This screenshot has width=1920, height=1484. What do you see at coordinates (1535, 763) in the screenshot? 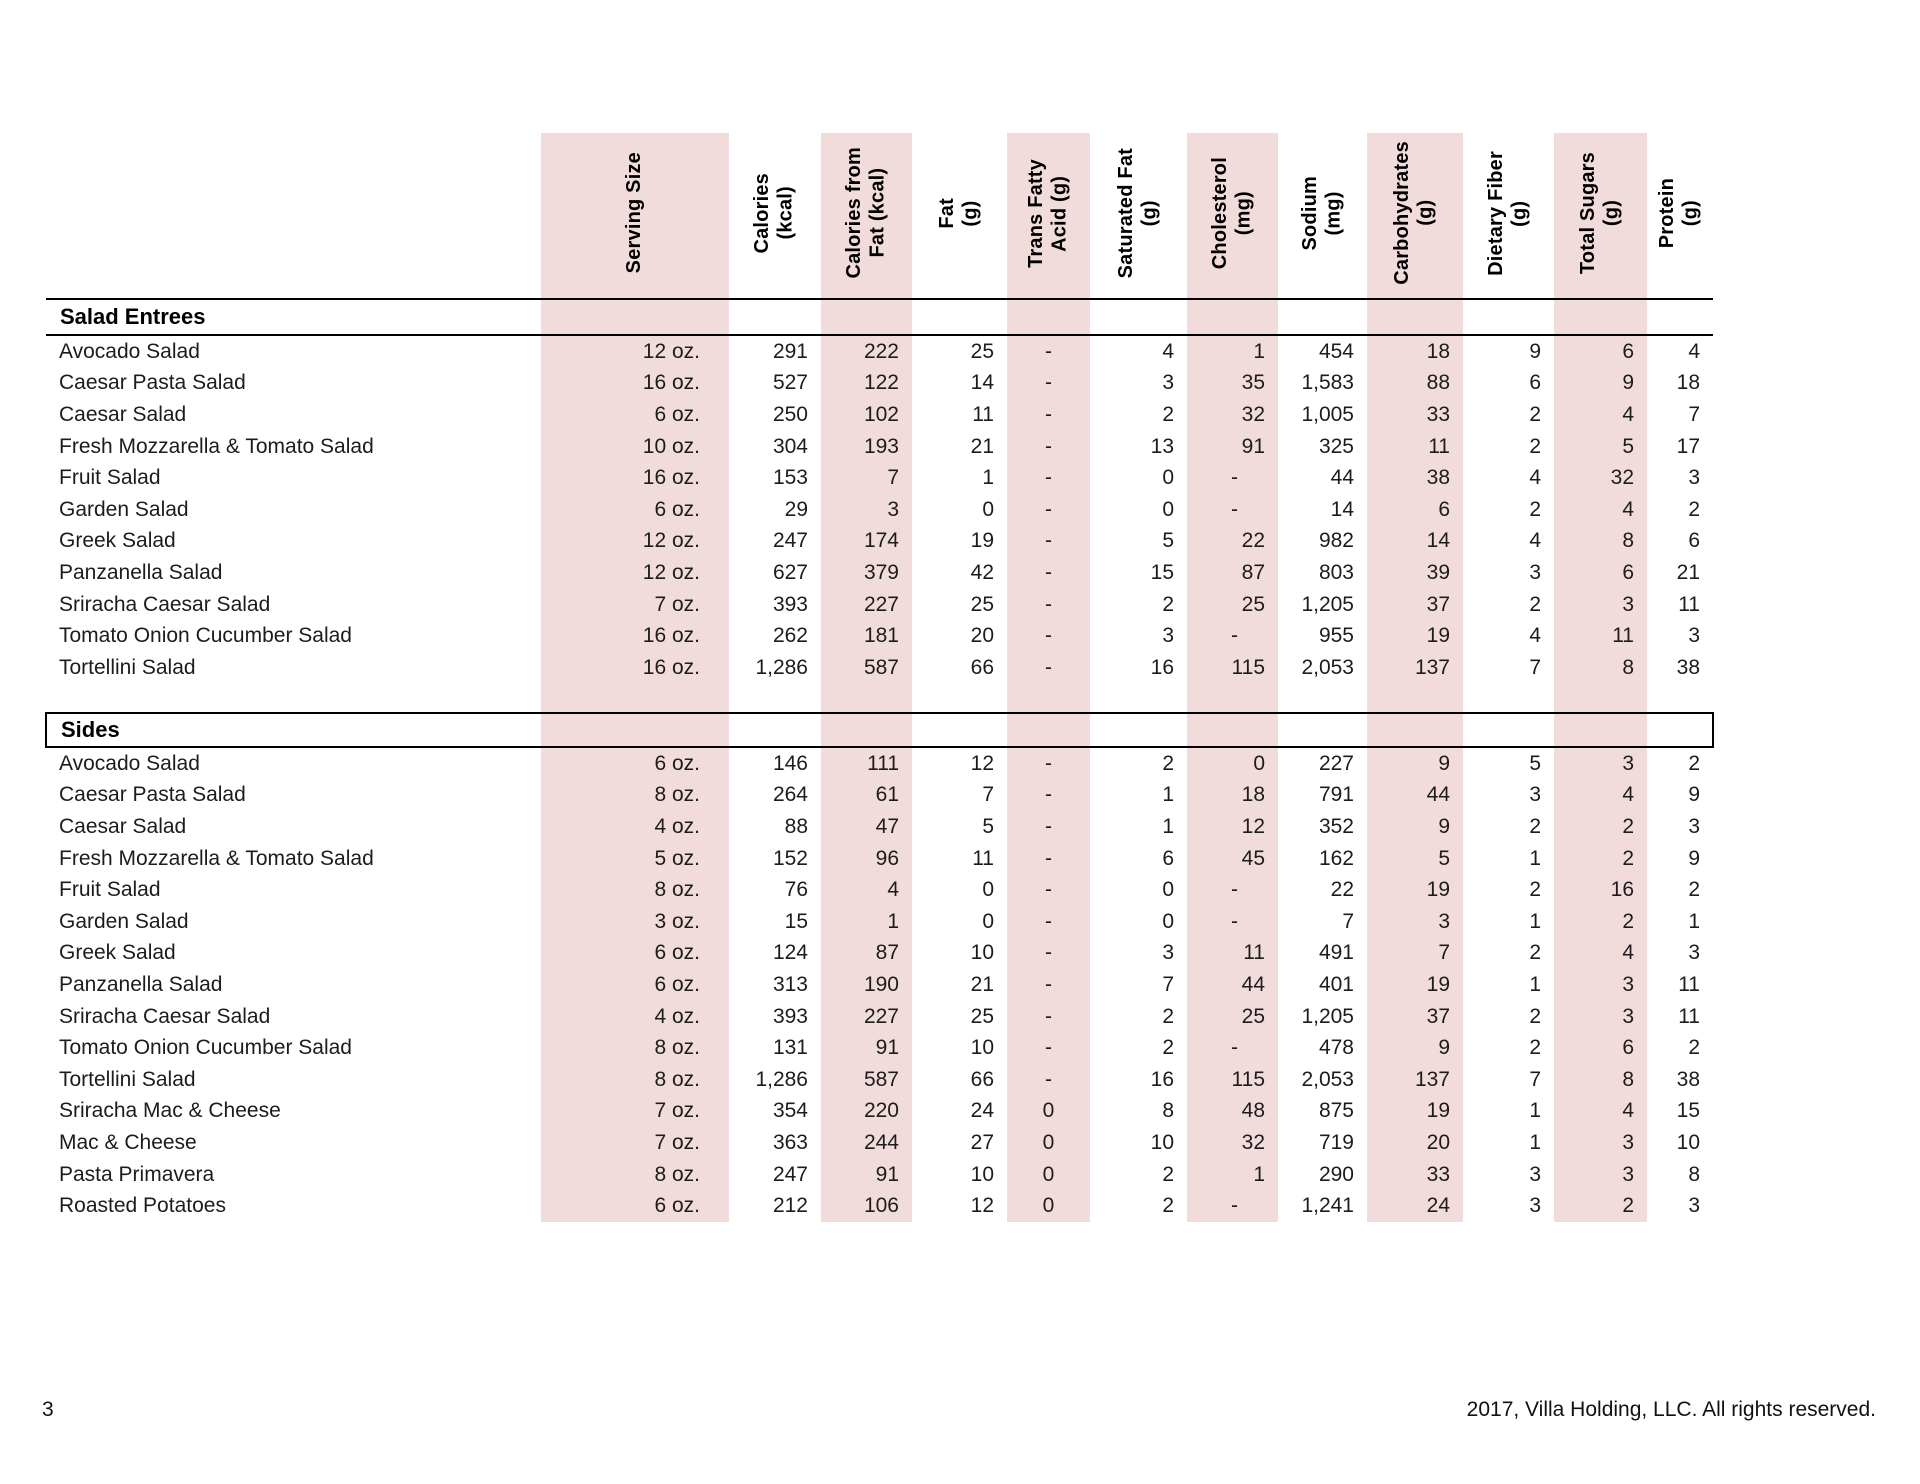
I see `cell-dietary_fiber: 5` at bounding box center [1535, 763].